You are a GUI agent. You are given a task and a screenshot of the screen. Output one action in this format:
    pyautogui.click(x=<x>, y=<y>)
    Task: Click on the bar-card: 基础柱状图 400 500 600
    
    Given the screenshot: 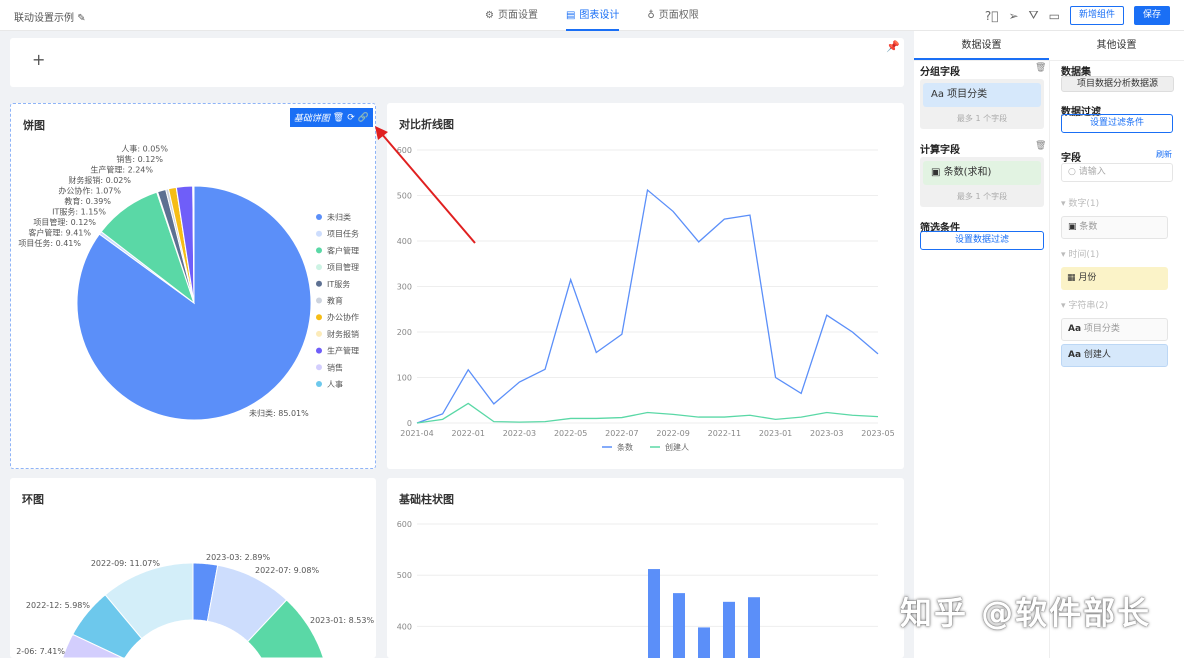 What is the action you would take?
    pyautogui.click(x=645, y=568)
    